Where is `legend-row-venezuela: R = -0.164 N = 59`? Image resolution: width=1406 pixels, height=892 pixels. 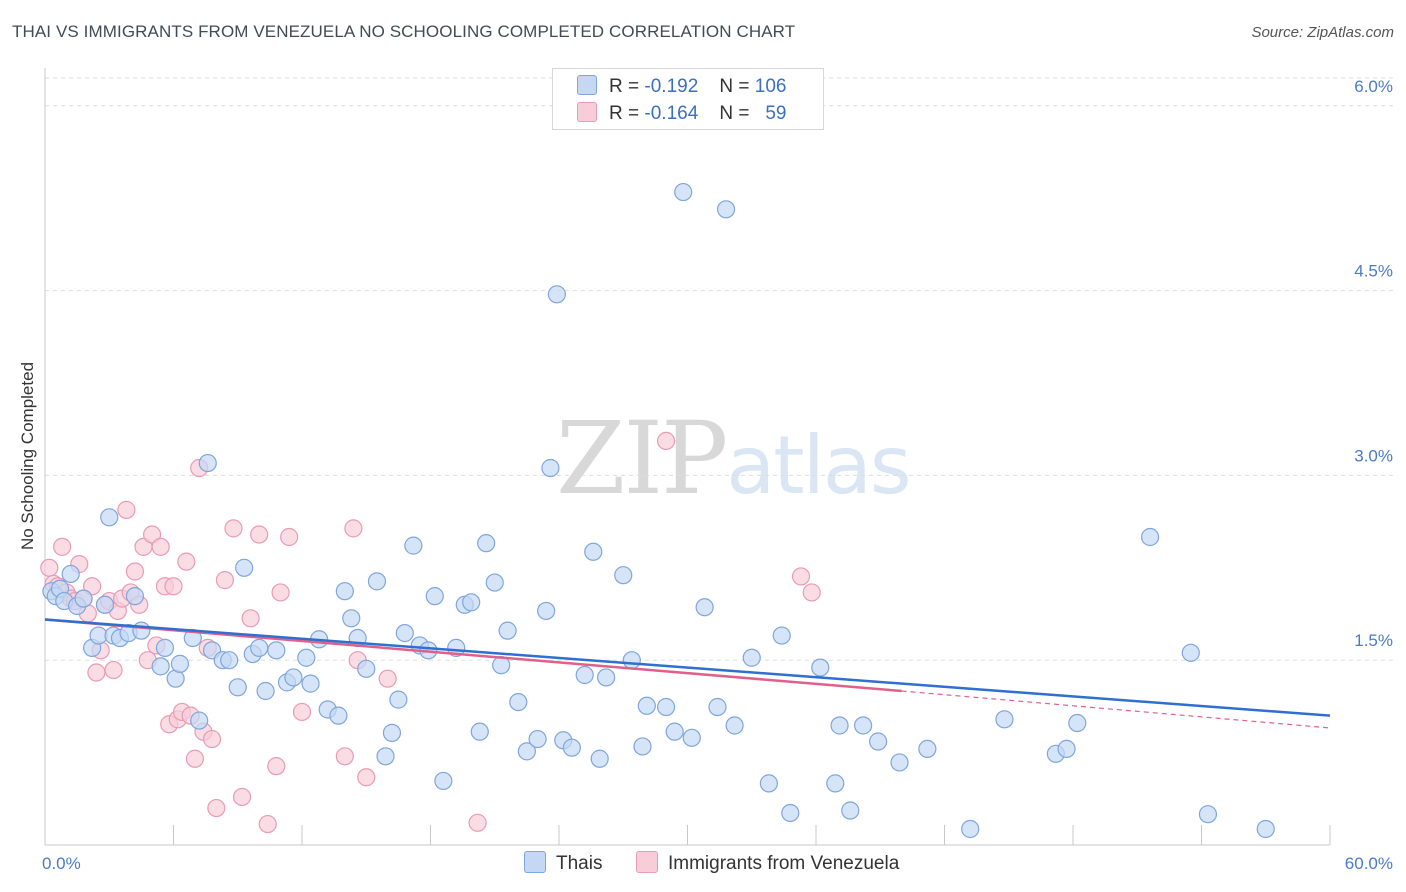
legend-row-venezuela: R = -0.164 N = 59 is located at coordinates (681, 115).